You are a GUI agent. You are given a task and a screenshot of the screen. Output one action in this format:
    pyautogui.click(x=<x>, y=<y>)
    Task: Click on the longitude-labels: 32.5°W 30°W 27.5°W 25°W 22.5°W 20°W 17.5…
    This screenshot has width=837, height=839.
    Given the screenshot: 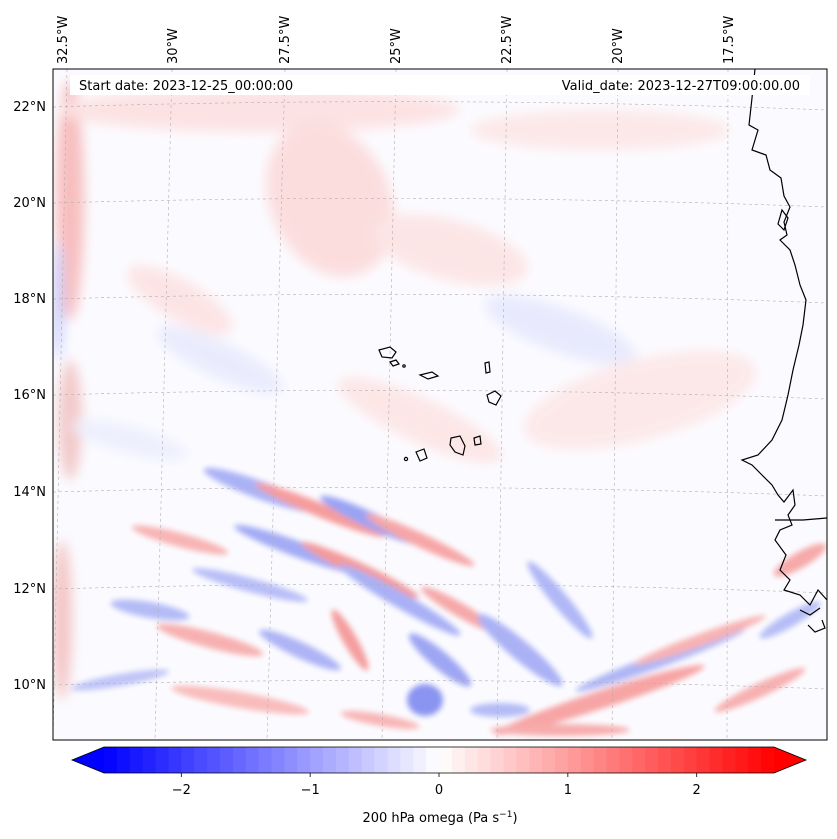 What is the action you would take?
    pyautogui.click(x=396, y=40)
    